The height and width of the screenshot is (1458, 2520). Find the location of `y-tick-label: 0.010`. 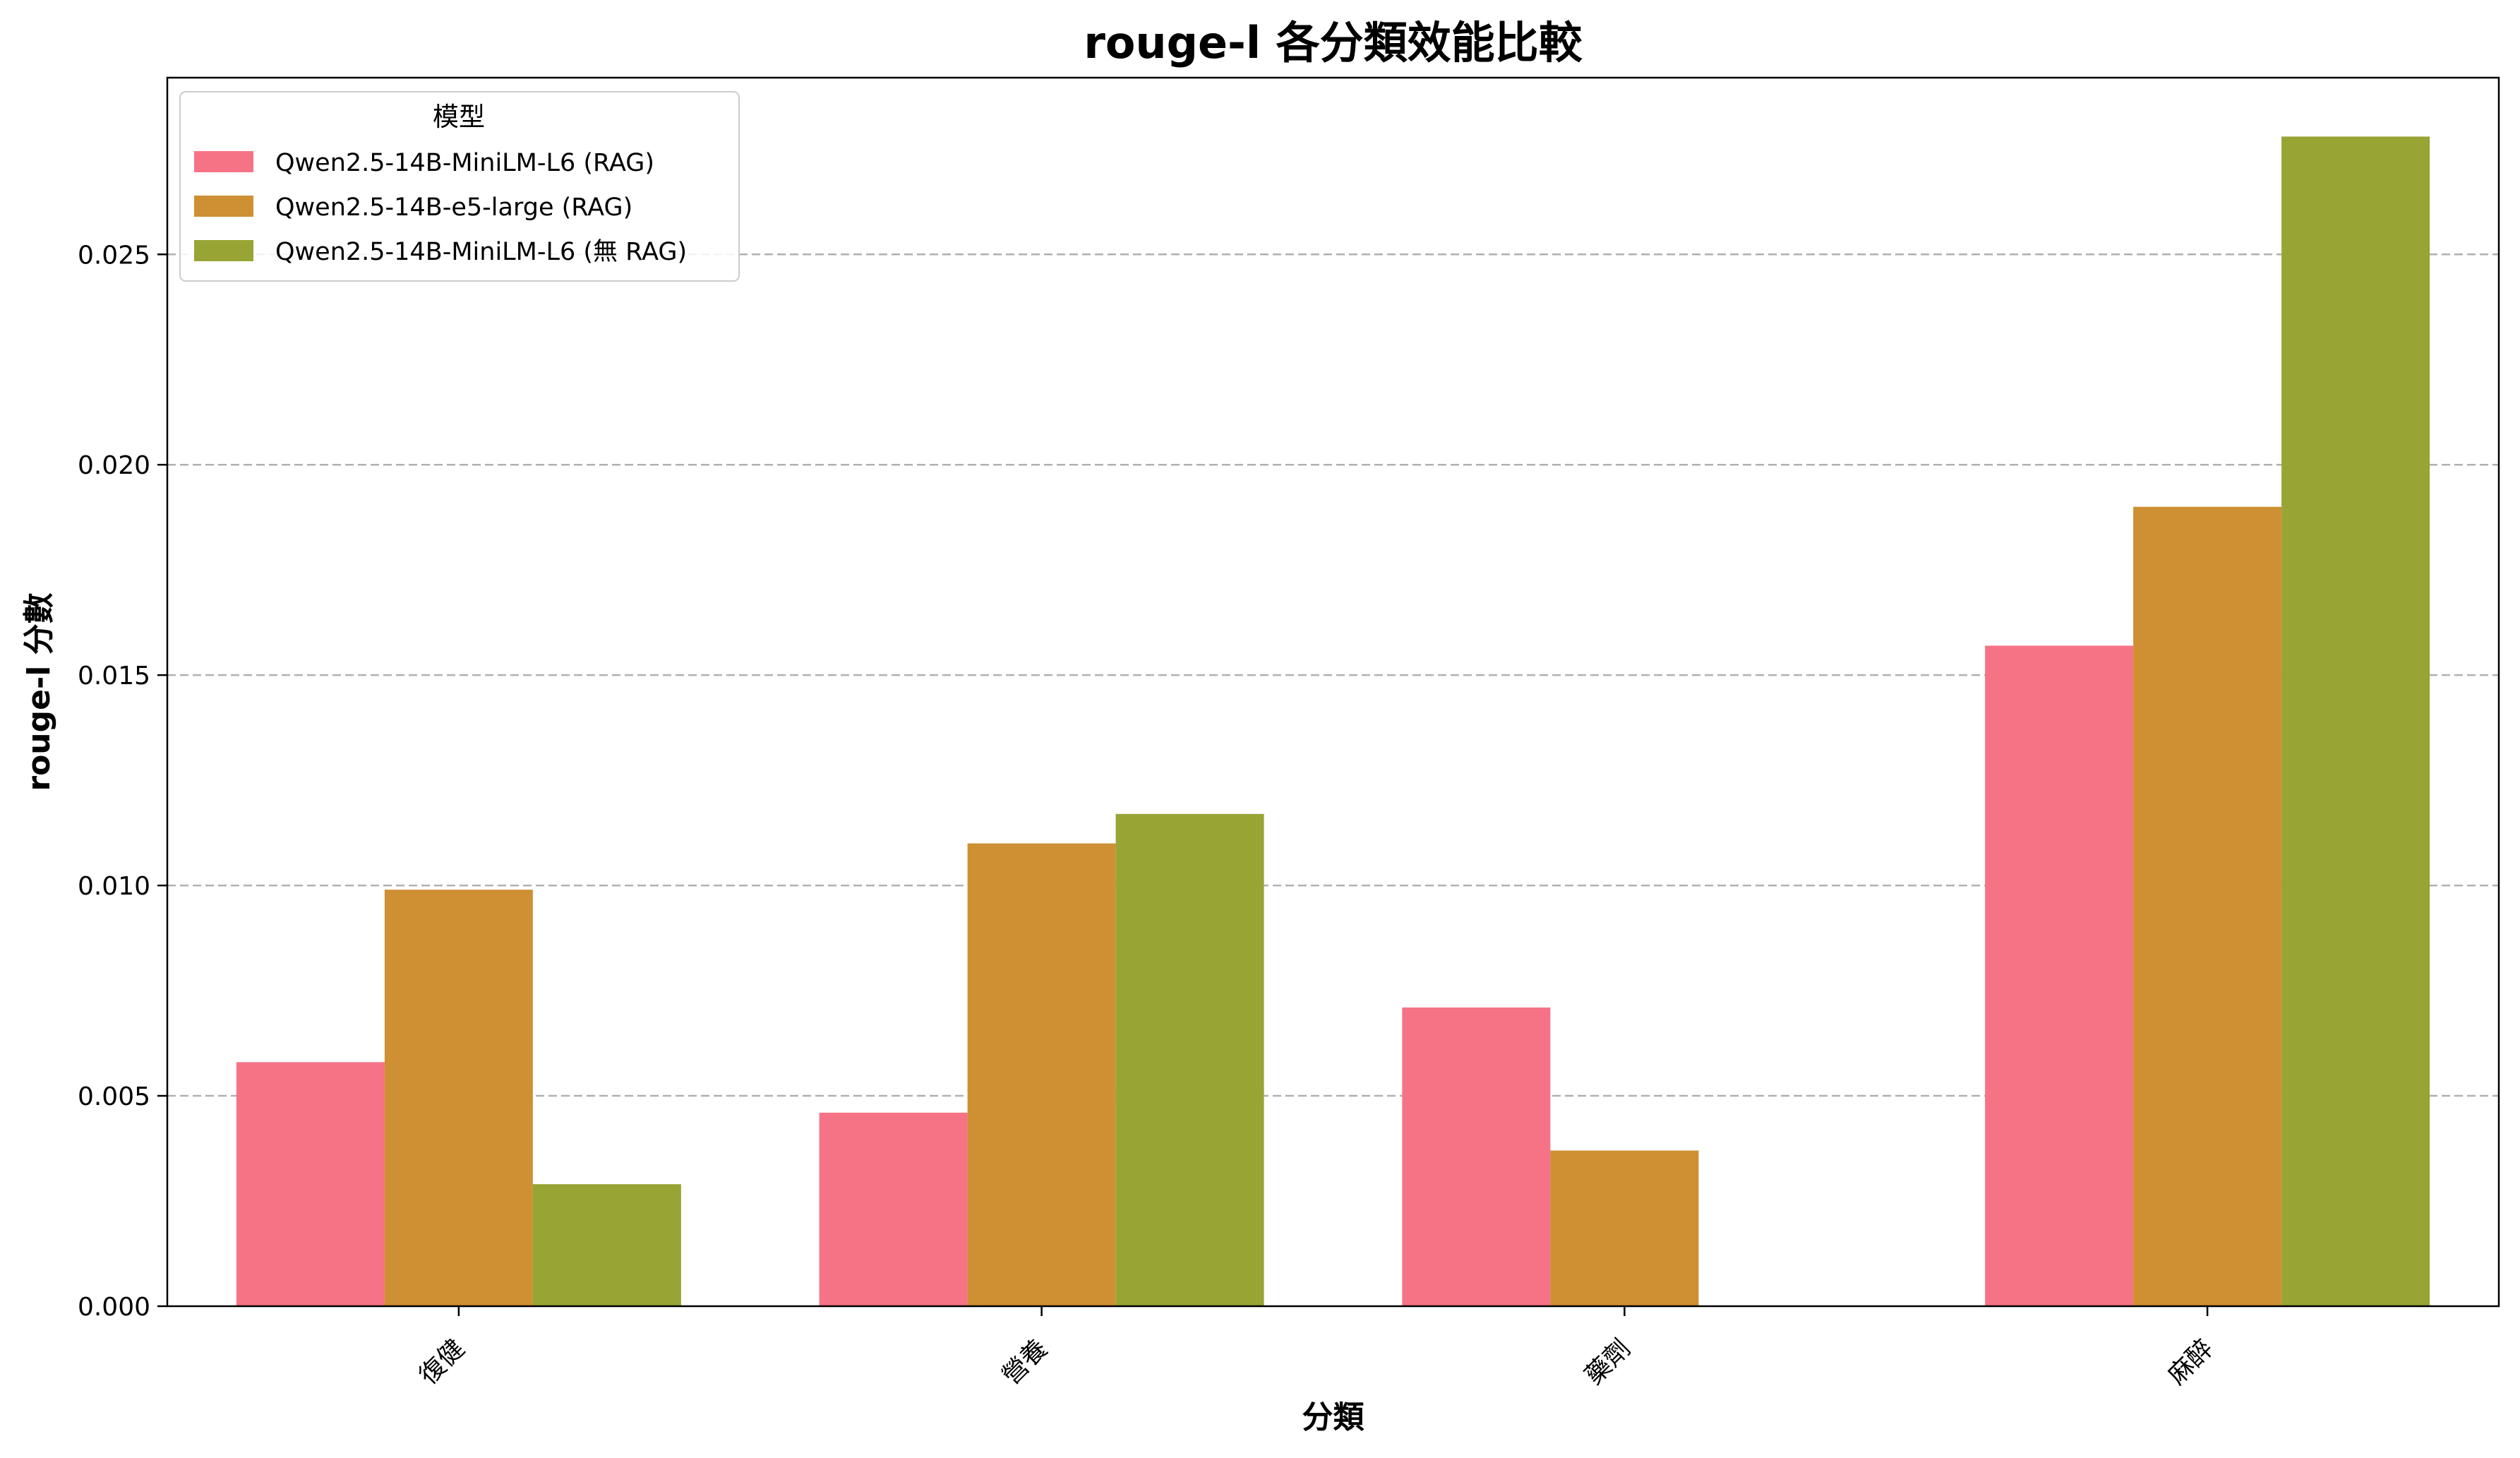

y-tick-label: 0.010 is located at coordinates (114, 886).